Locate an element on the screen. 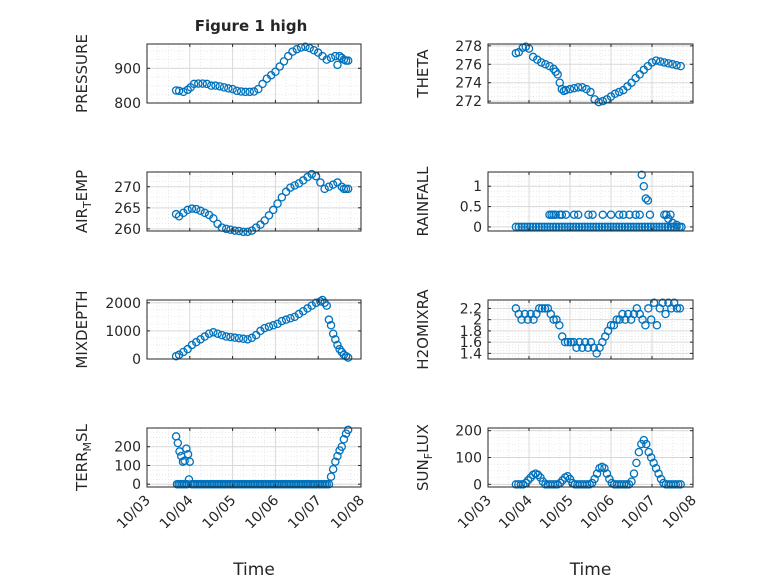 The width and height of the screenshot is (778, 587). x-tick-label: 10/06 is located at coordinates (598, 512).